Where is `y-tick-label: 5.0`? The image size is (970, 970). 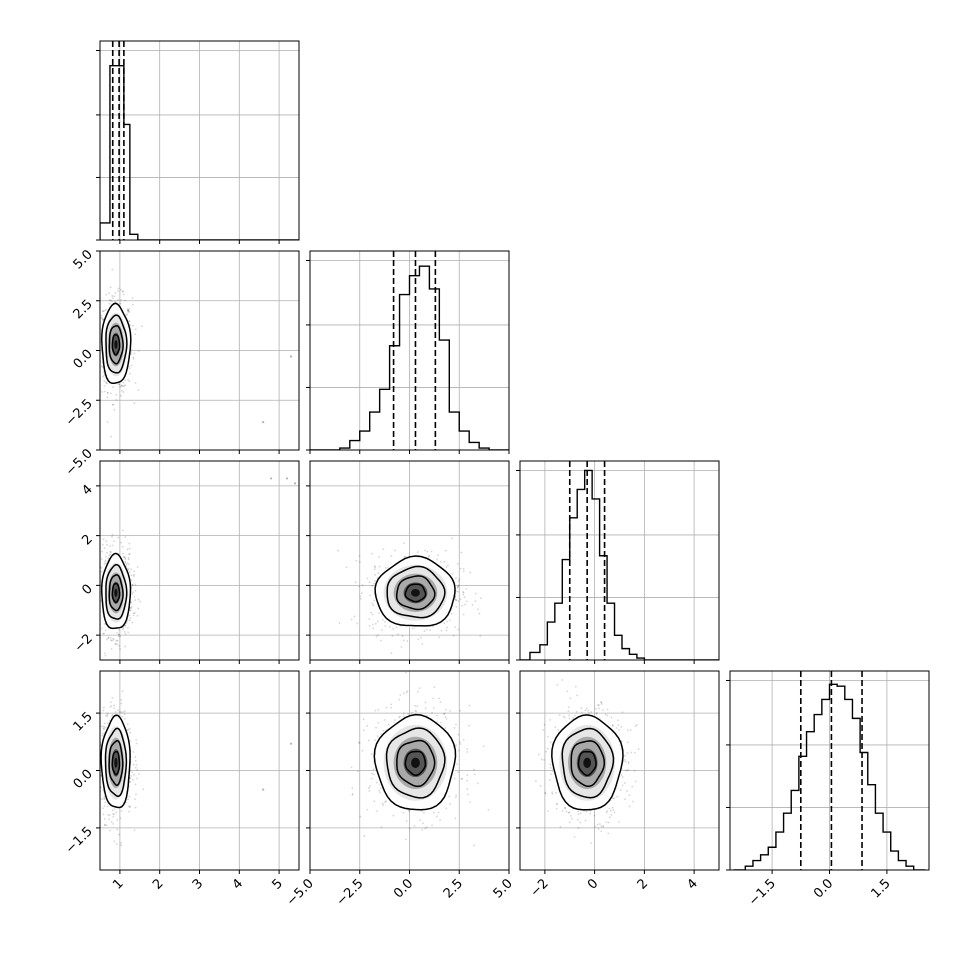
y-tick-label: 5.0 is located at coordinates (83, 259).